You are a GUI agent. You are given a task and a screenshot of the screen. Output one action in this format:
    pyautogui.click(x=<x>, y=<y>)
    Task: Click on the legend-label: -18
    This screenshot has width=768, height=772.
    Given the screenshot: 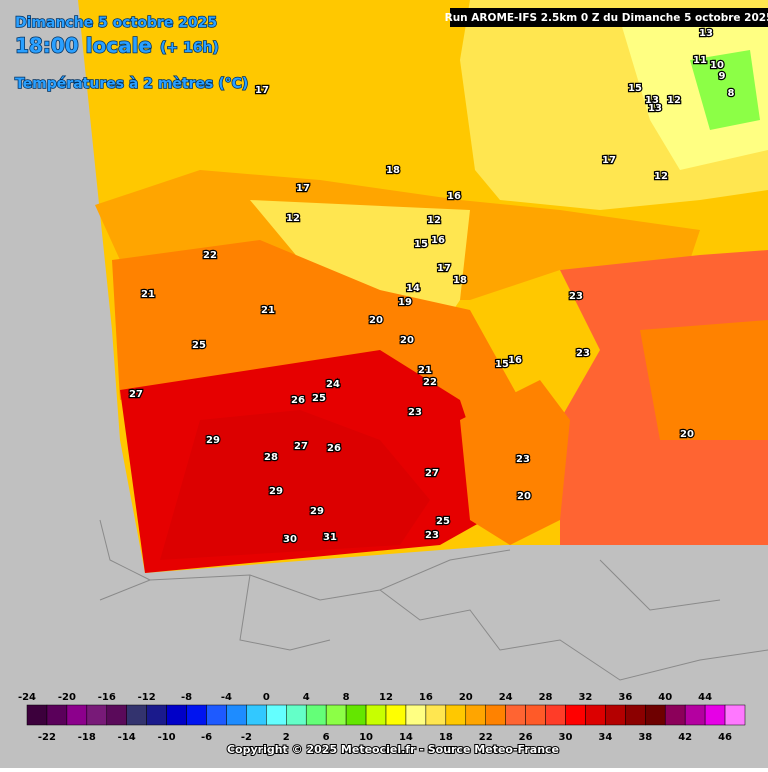 What is the action you would take?
    pyautogui.click(x=87, y=737)
    